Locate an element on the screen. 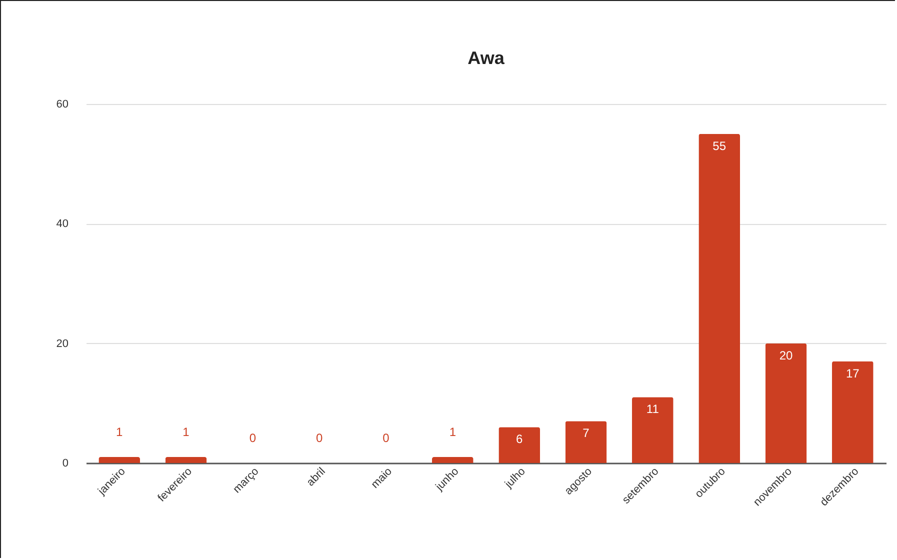  y-tick-label: 40 is located at coordinates (62, 224).